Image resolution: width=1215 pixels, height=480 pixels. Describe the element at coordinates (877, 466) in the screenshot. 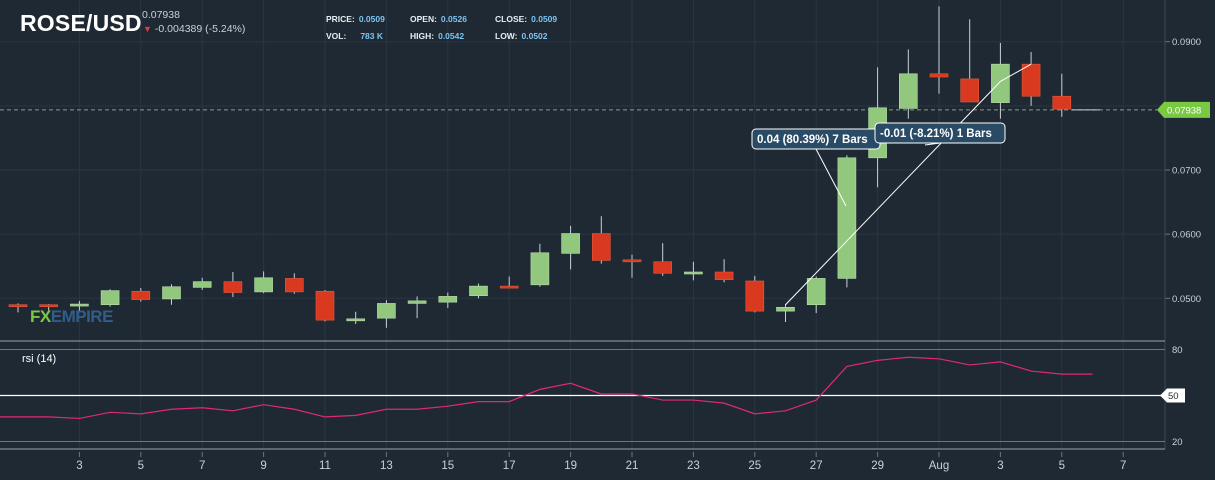

I see `x-tick-label: 29` at that location.